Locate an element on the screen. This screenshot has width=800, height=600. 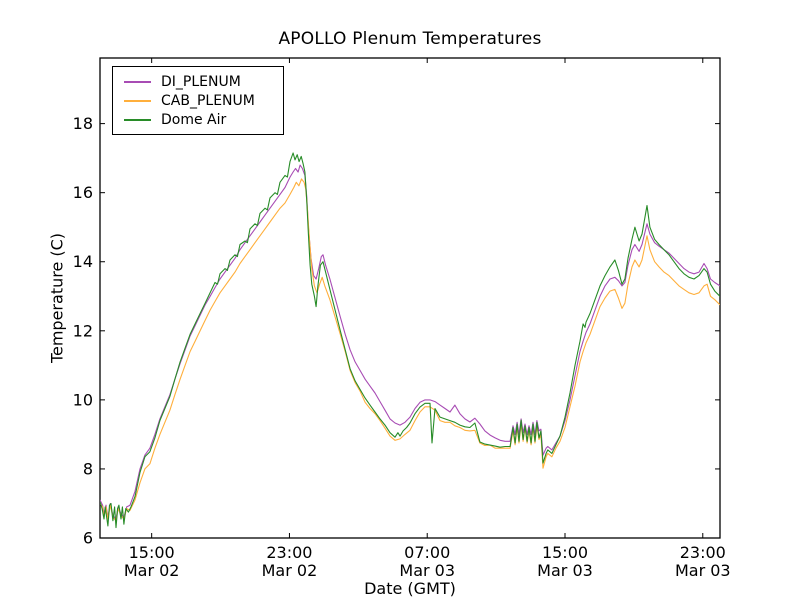
y-tick-label: 12 is located at coordinates (83, 330).